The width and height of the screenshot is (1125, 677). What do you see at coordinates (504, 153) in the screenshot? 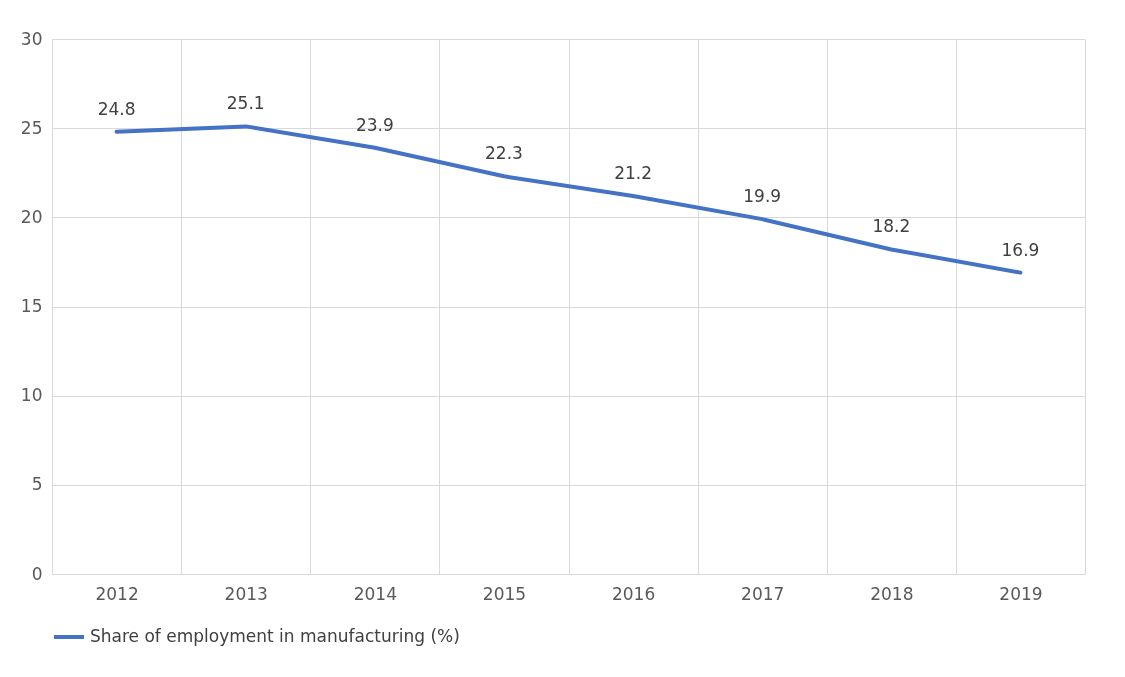
I see `data-label: 22.3` at bounding box center [504, 153].